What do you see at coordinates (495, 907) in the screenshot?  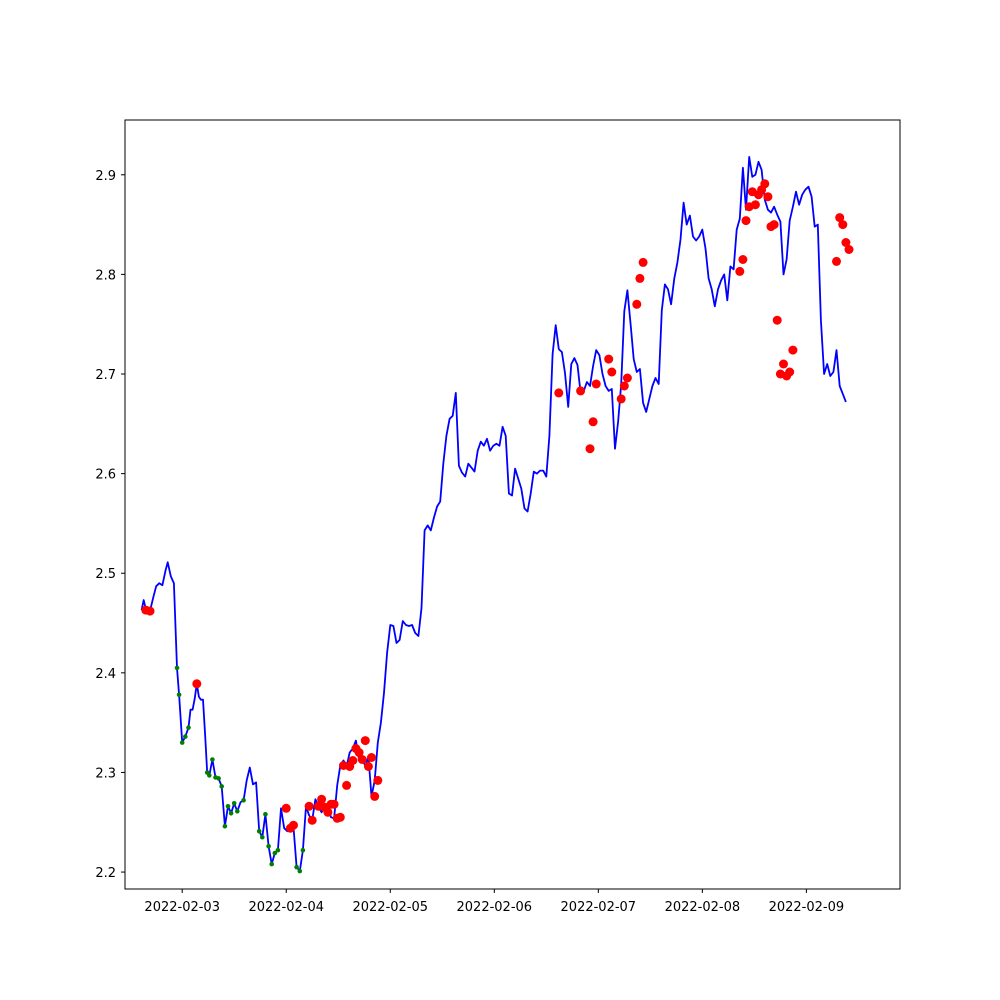 I see `x-tick-label: 2022-02-06` at bounding box center [495, 907].